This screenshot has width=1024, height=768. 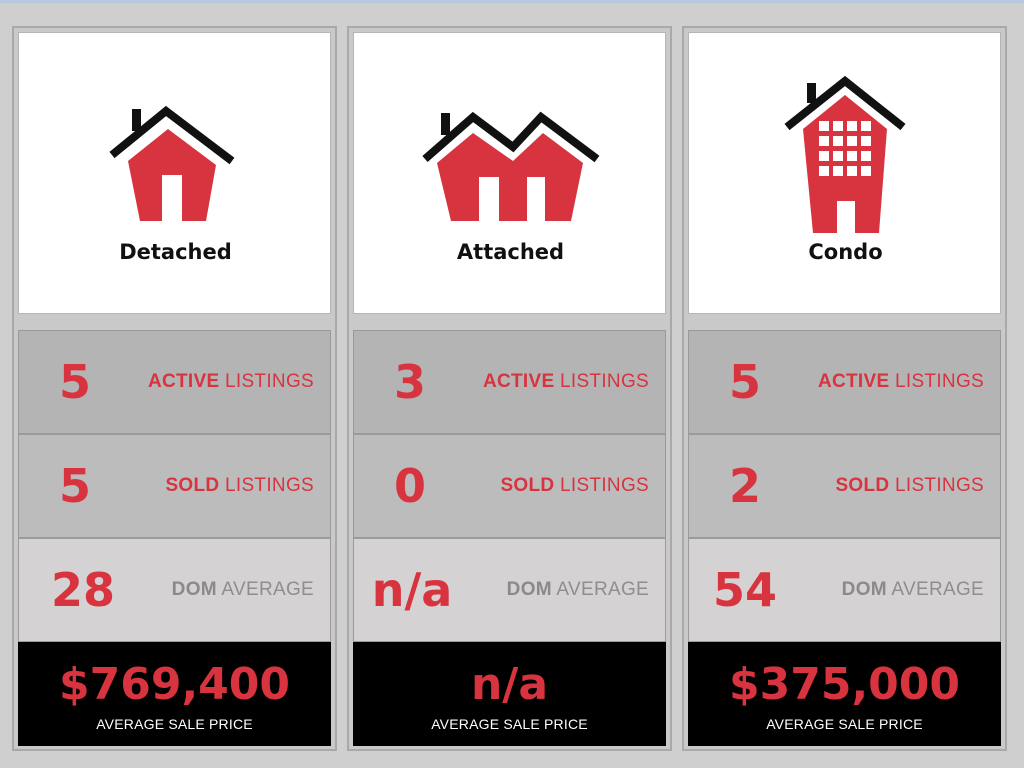 I want to click on detached-house-icon, so click(x=175, y=173).